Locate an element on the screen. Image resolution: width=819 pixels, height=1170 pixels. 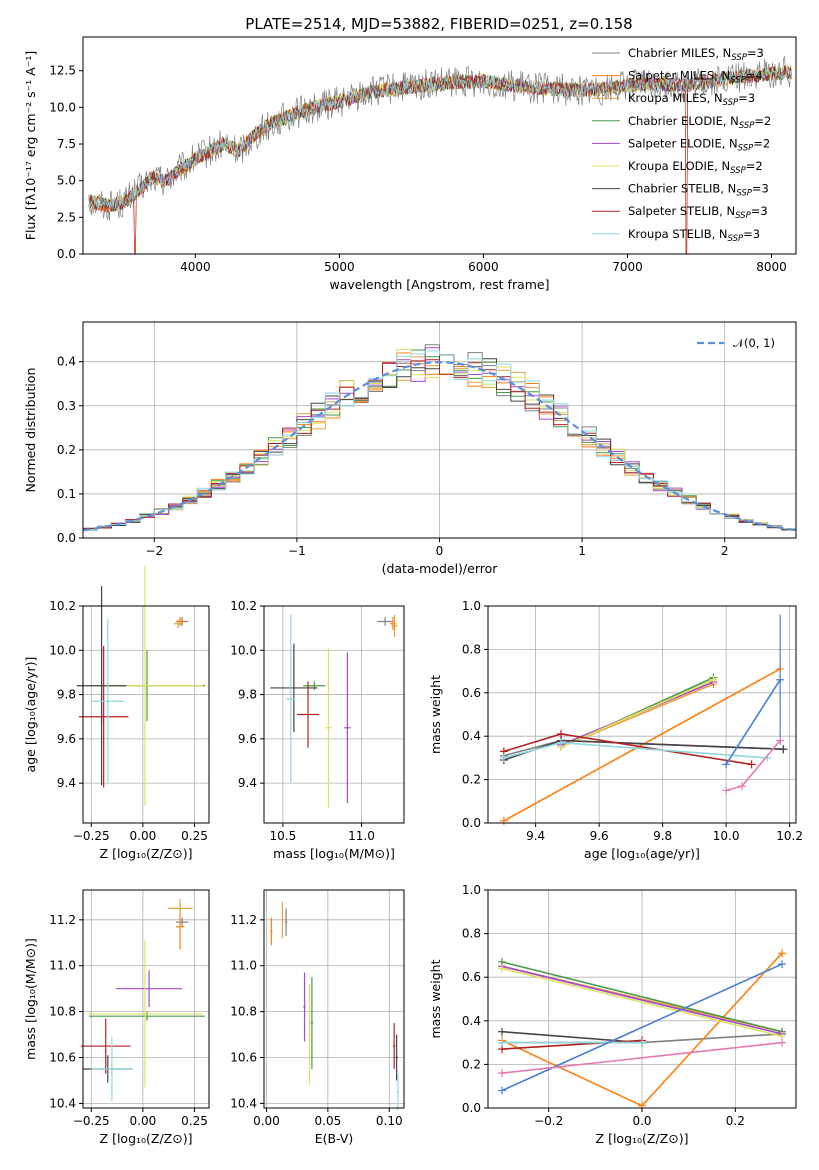
x-tick-label: 5000 is located at coordinates (339, 267).